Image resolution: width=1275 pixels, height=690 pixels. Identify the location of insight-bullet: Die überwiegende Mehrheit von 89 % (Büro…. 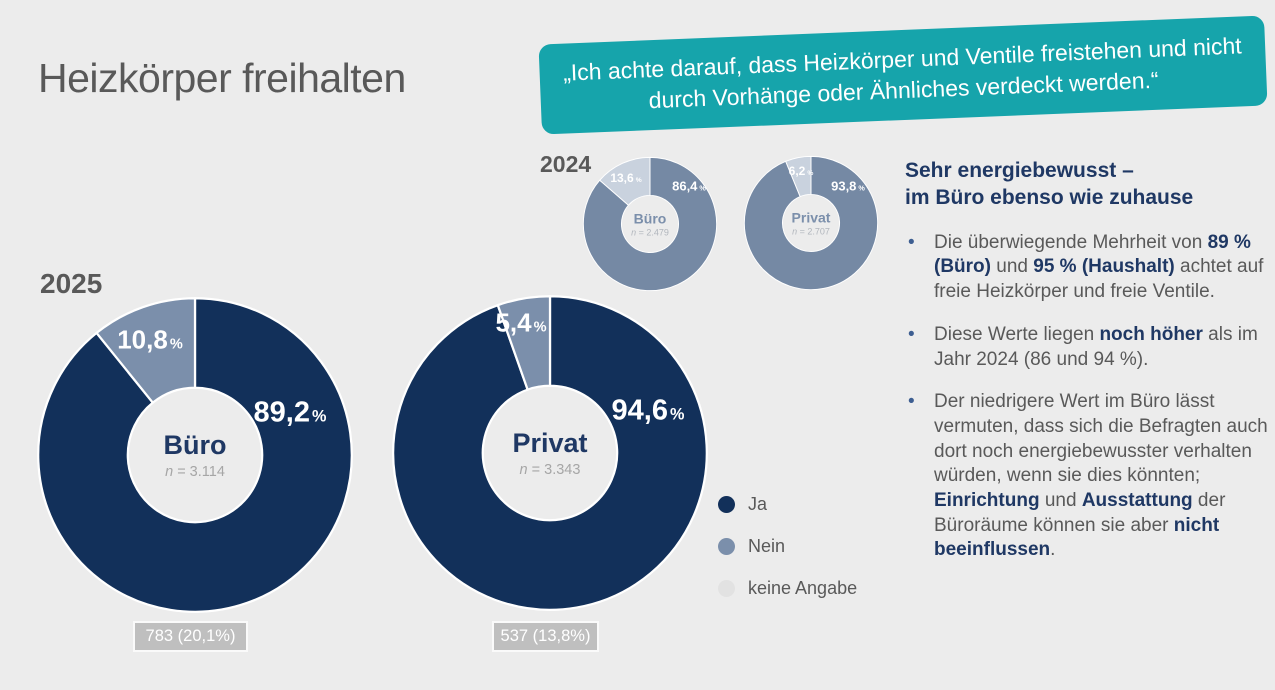
(1088, 268).